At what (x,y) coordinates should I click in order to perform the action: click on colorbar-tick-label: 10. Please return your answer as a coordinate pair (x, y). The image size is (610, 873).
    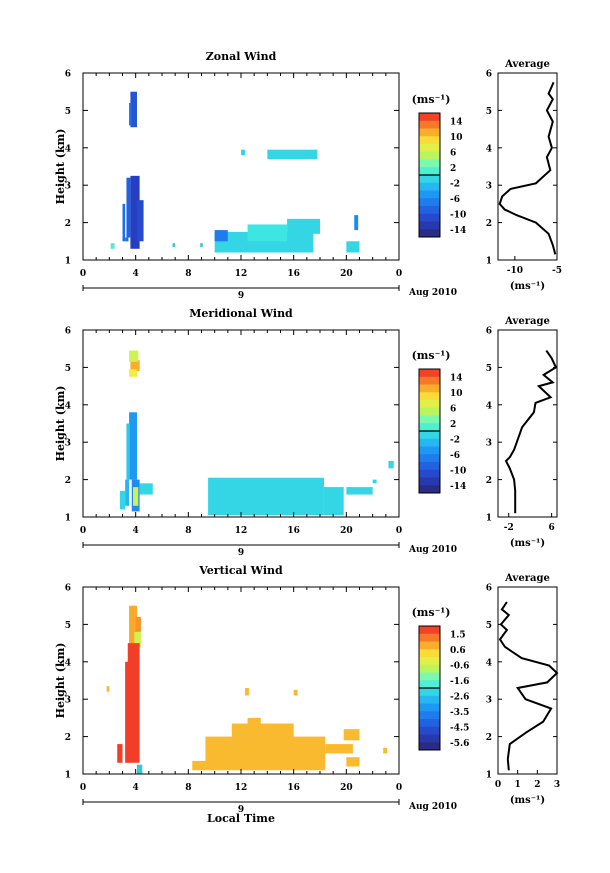
    Looking at the image, I should click on (456, 138).